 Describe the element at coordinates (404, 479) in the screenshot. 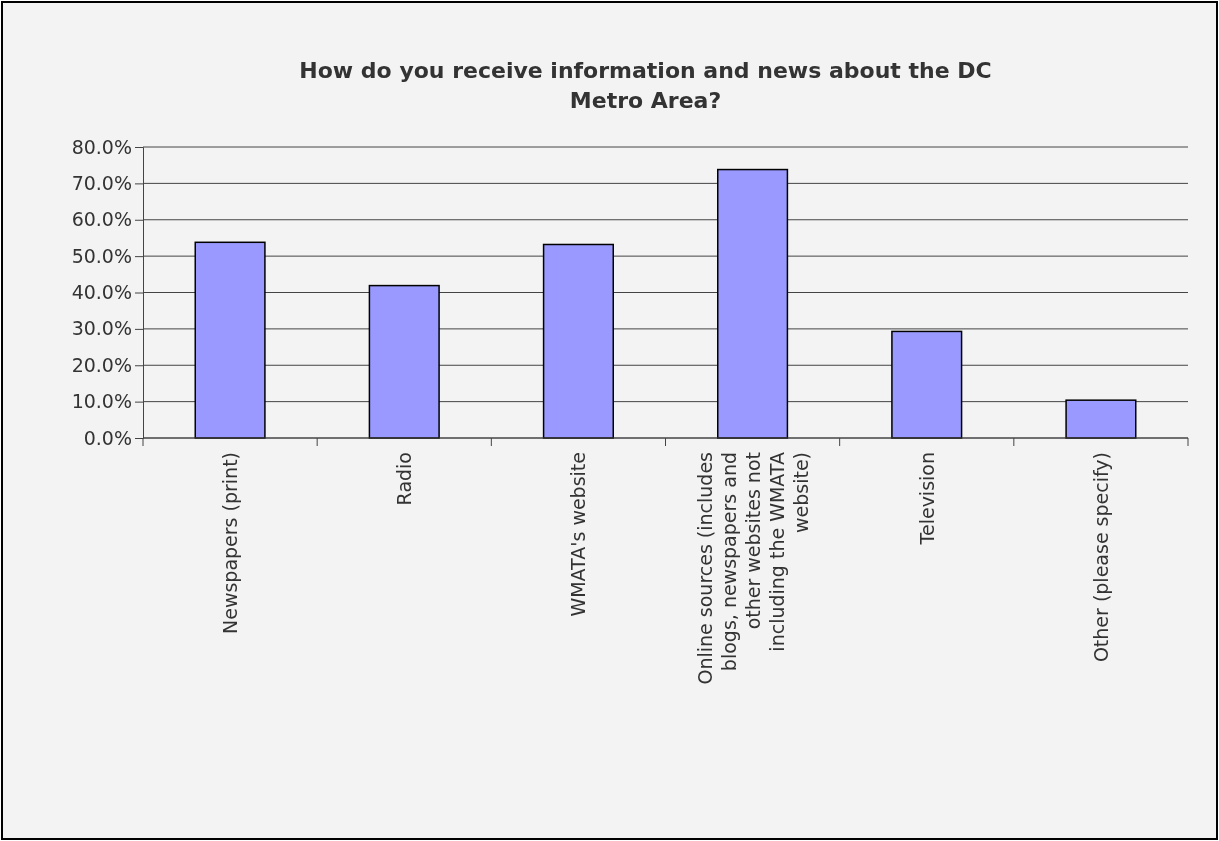

I see `x-tick-label: Radio` at that location.